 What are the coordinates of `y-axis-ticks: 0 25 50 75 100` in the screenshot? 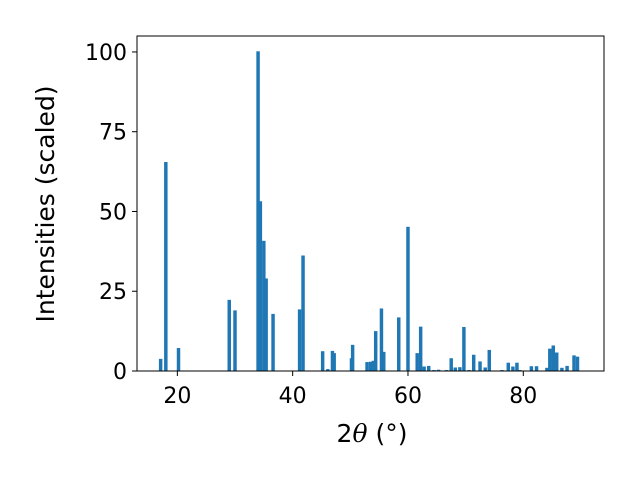 It's located at (111, 213).